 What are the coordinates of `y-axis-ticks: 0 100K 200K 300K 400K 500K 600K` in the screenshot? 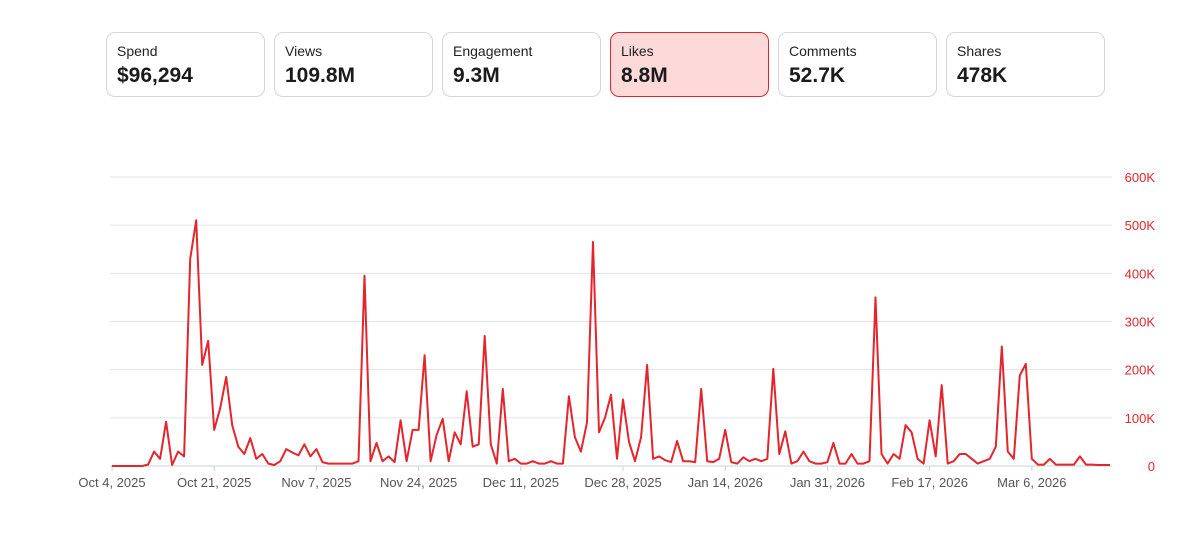 It's located at (1140, 322).